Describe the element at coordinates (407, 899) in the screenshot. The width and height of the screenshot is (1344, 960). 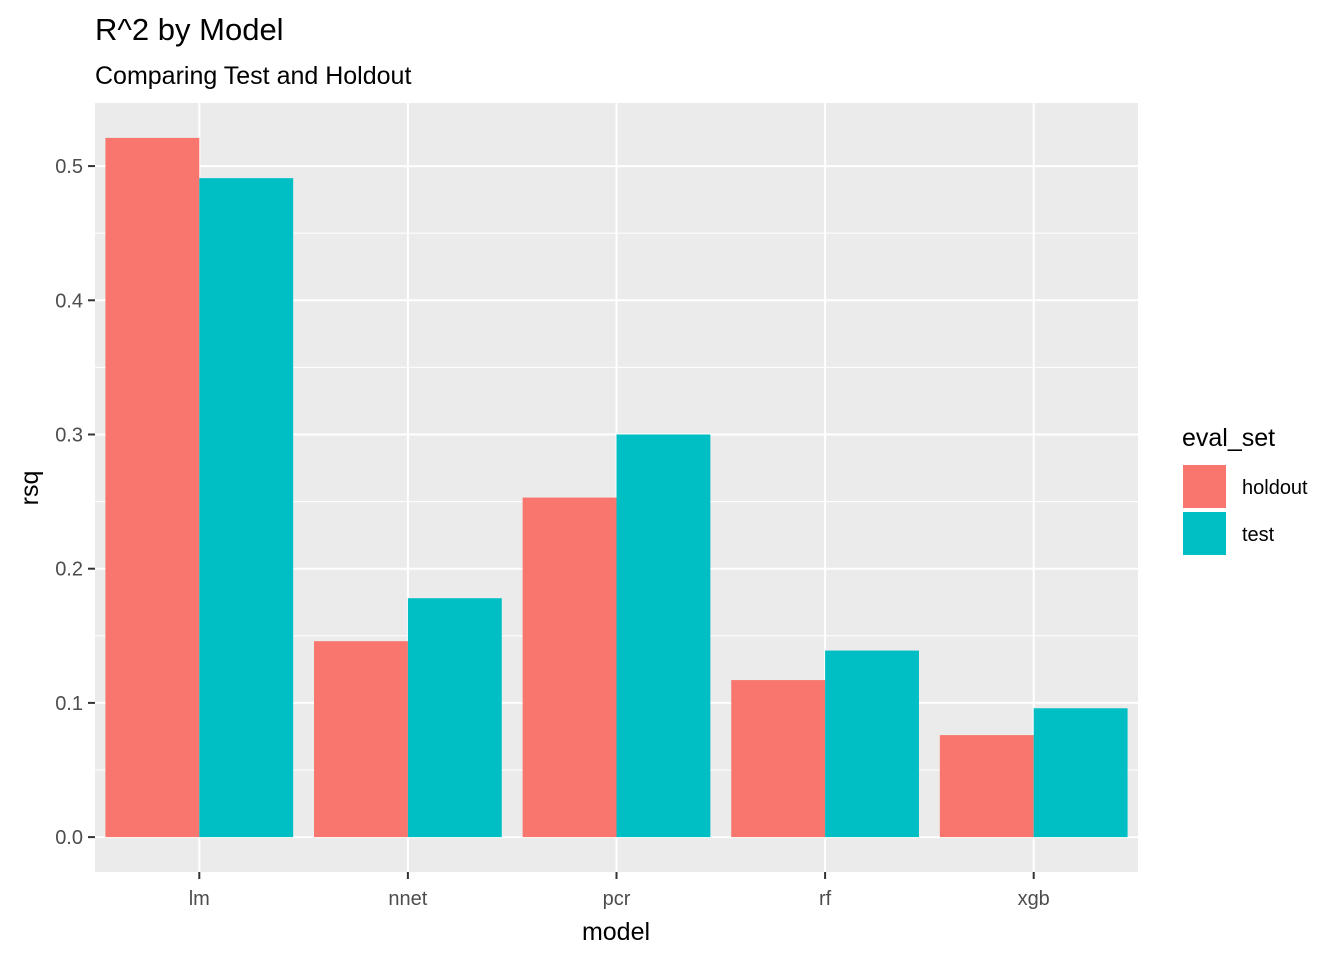
I see `x-tick-label: nnet` at that location.